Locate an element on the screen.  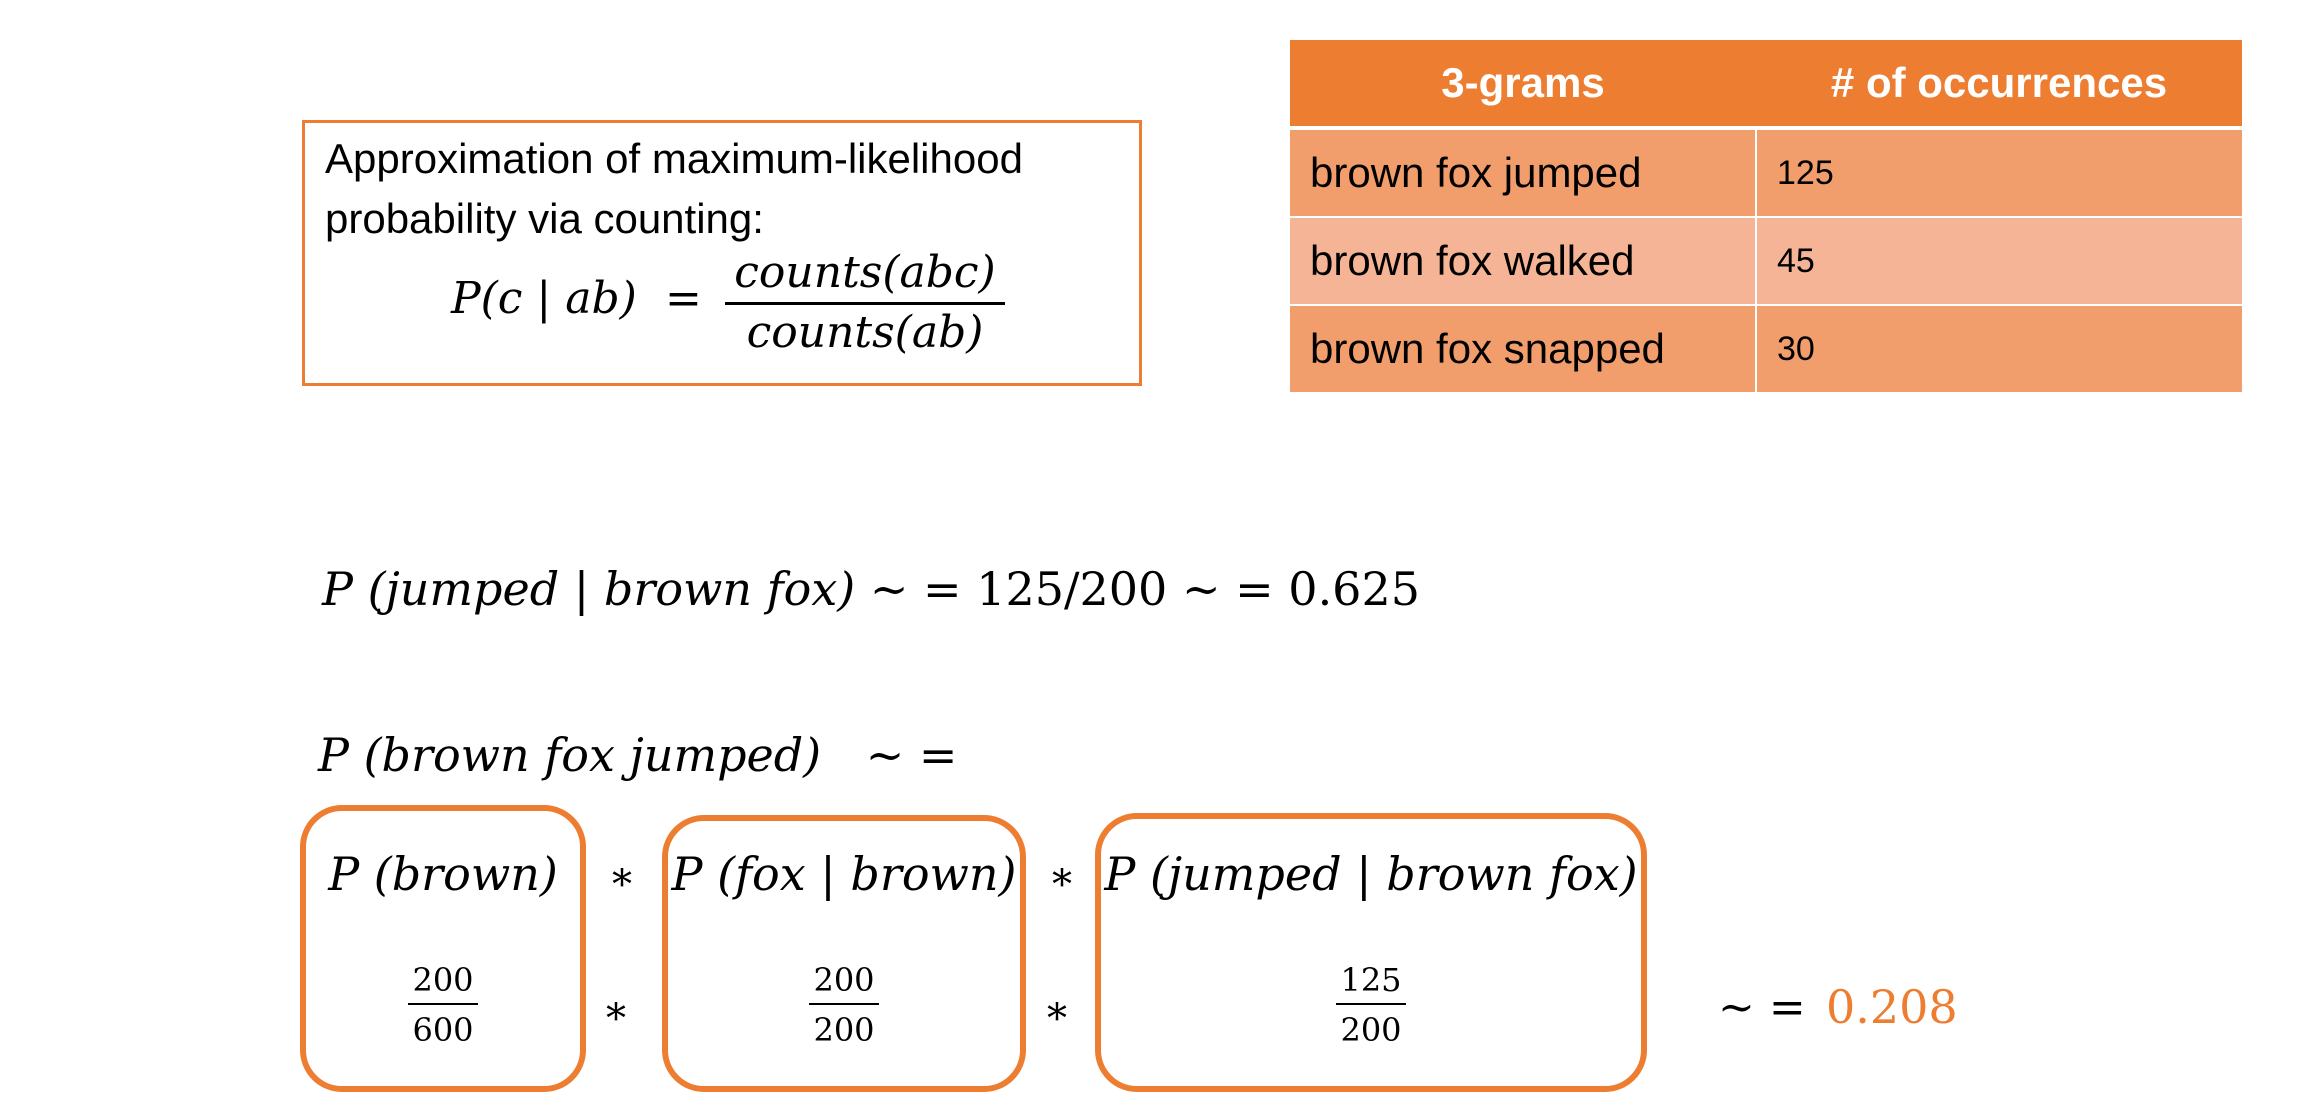
factor-fraction: 200 600 is located at coordinates (443, 1005).